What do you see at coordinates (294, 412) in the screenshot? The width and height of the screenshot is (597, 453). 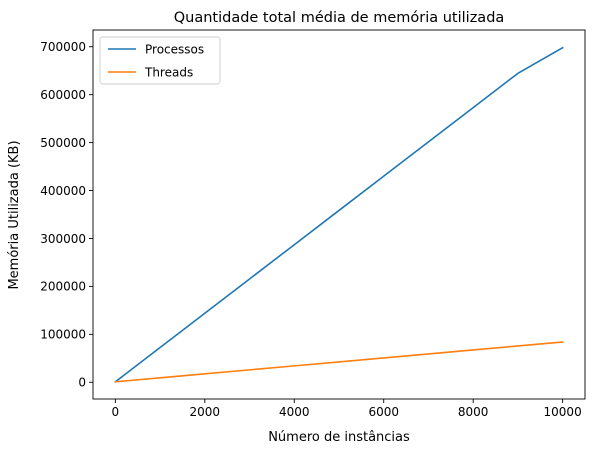 I see `x-tick-label: 4000` at bounding box center [294, 412].